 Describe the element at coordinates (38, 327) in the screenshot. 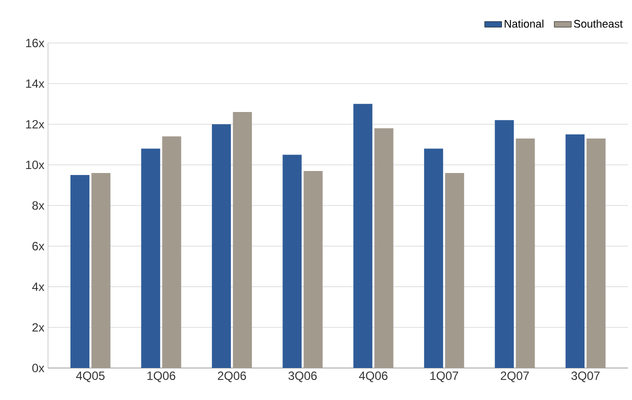

I see `y-tick-label: 2x` at that location.